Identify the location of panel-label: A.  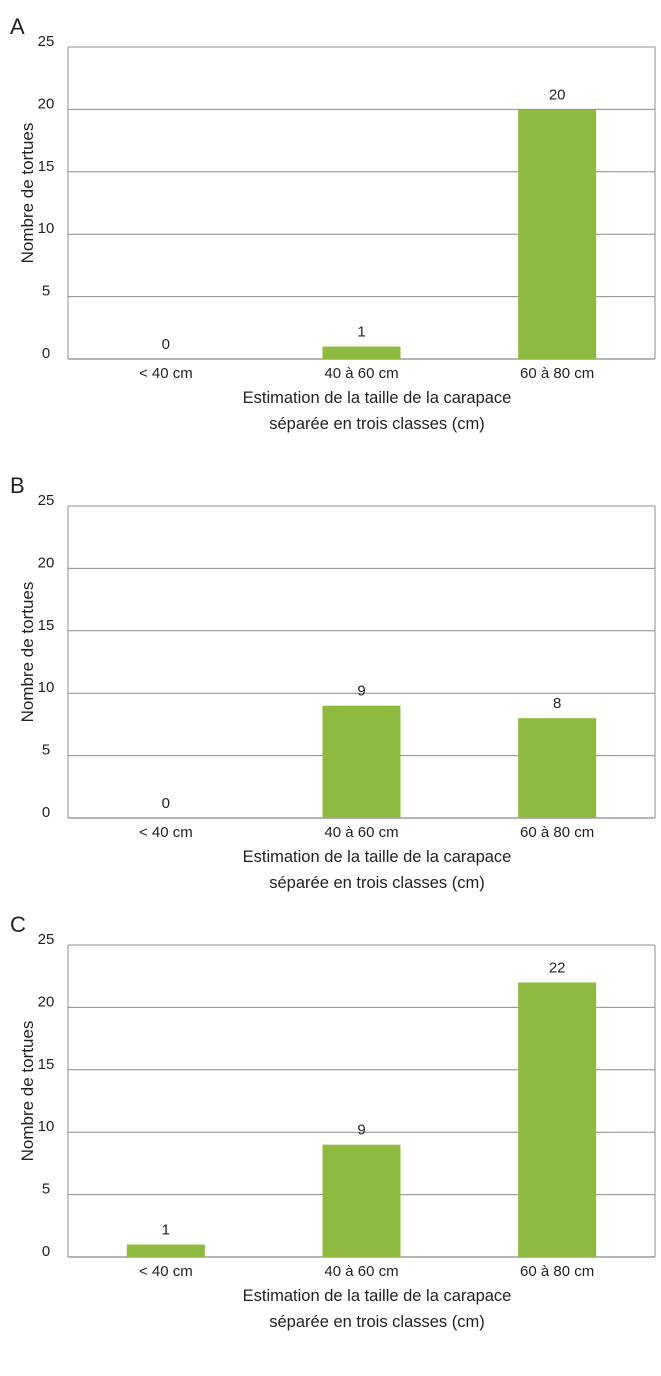
(17, 26).